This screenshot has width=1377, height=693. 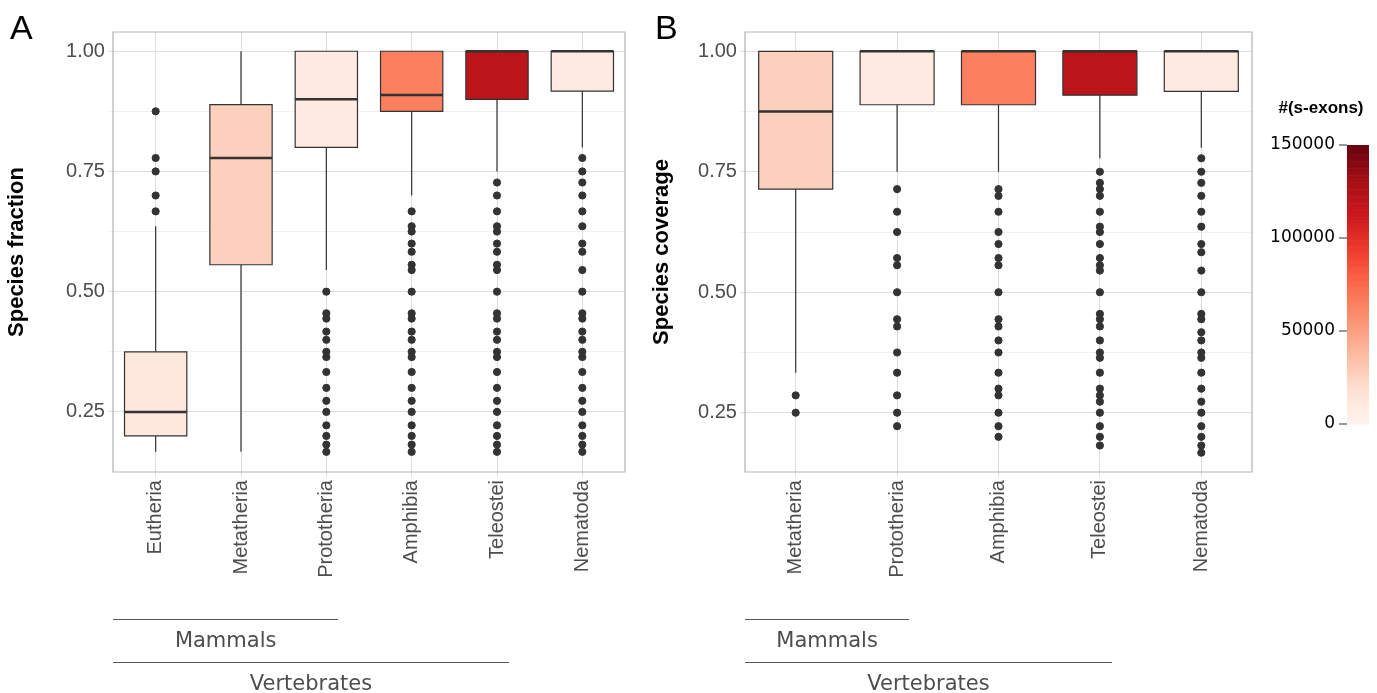 I want to click on chart-title: A, so click(x=21, y=27).